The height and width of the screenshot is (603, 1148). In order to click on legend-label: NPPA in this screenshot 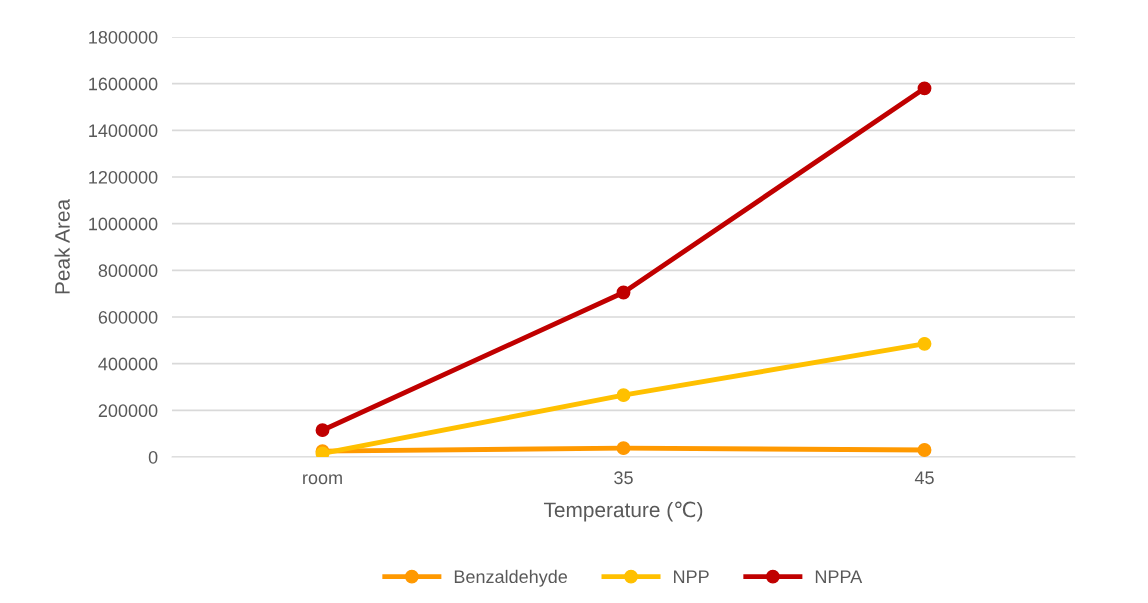, I will do `click(839, 576)`.